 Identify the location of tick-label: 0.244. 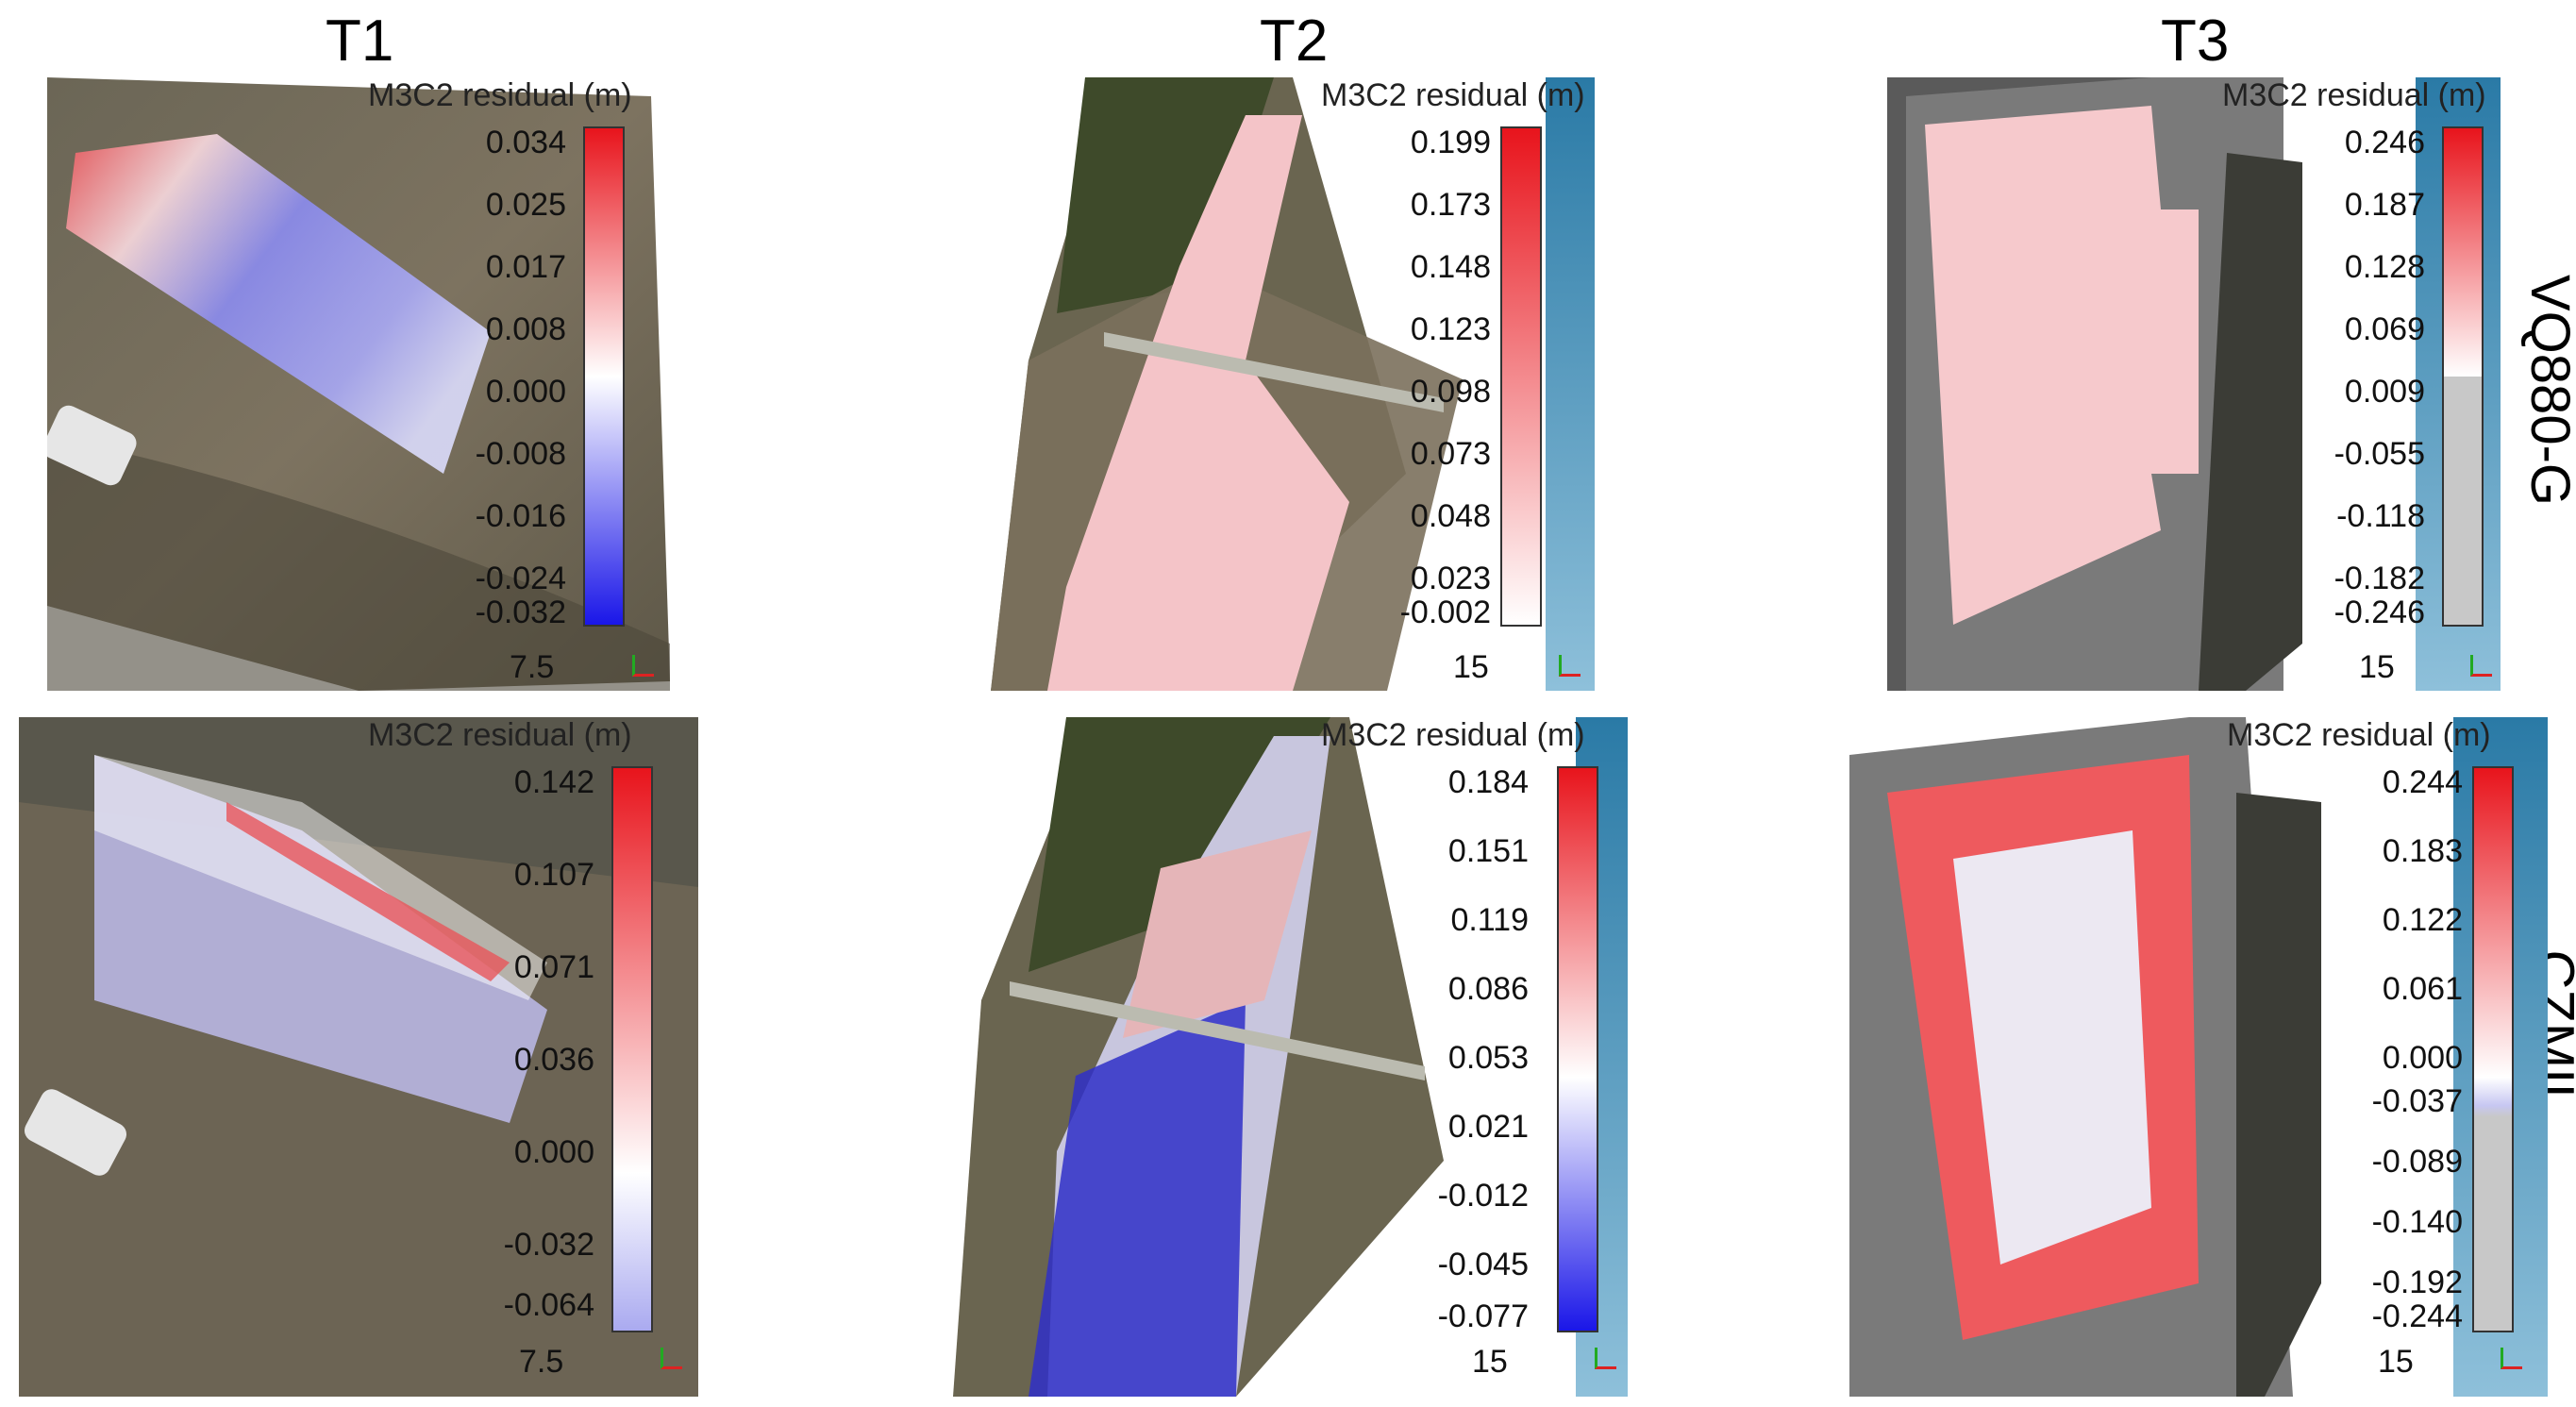
(2422, 782).